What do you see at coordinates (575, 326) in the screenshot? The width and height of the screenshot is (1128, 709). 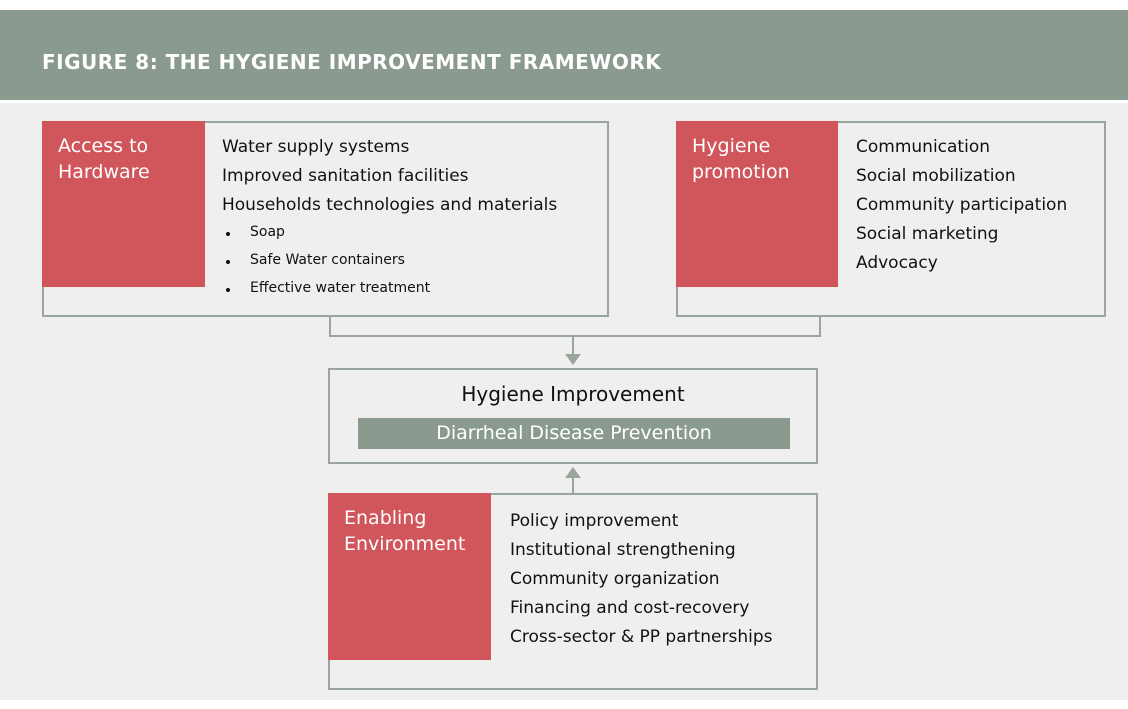 I see `connector` at bounding box center [575, 326].